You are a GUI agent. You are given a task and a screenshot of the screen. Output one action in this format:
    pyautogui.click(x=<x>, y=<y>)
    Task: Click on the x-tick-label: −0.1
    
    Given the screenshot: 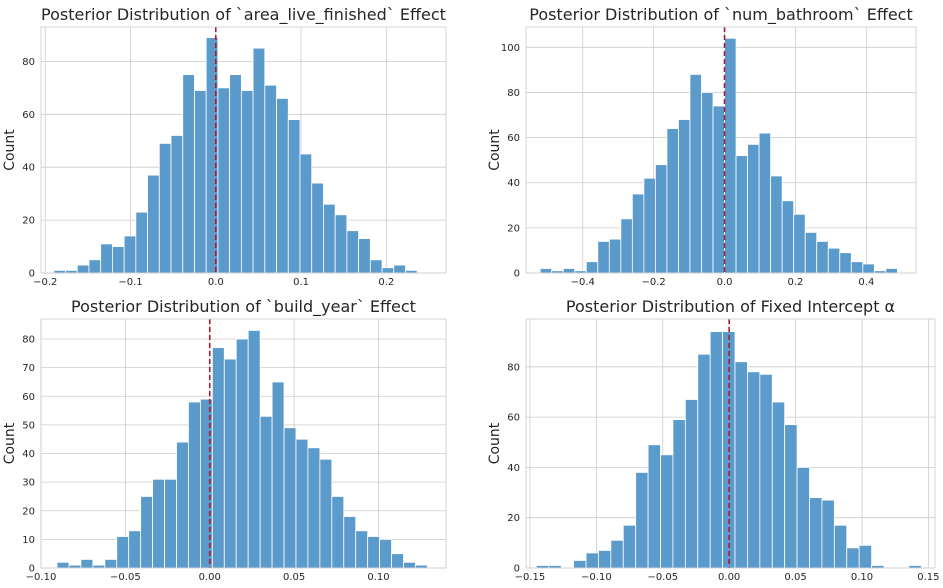 What is the action you would take?
    pyautogui.click(x=130, y=282)
    